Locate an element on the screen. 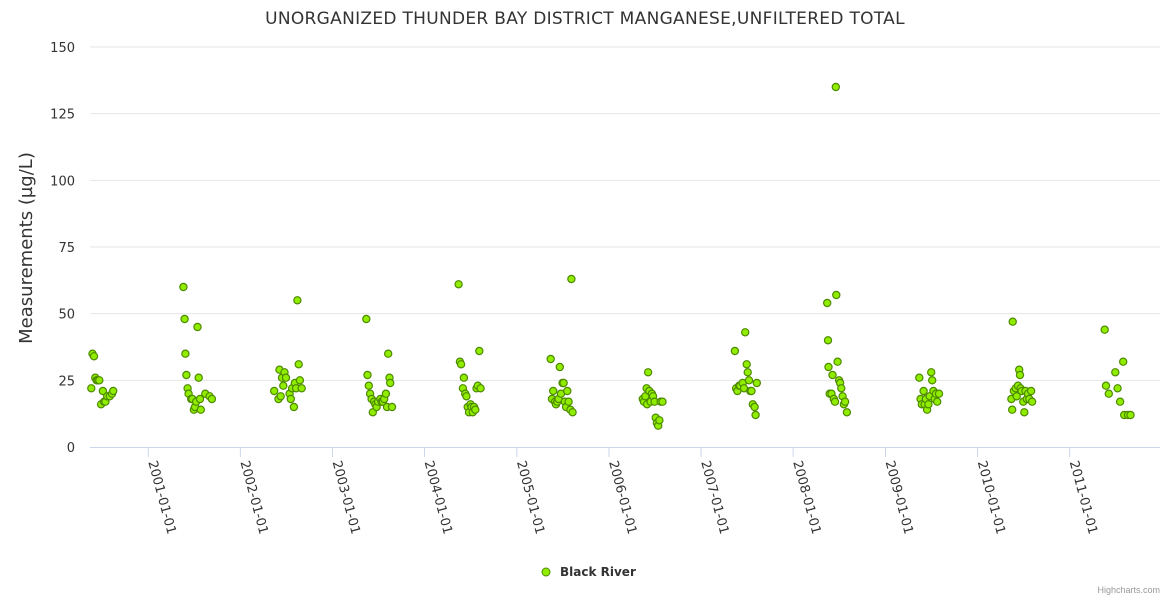  x-tick-label: 2005-01-01 is located at coordinates (530, 497).